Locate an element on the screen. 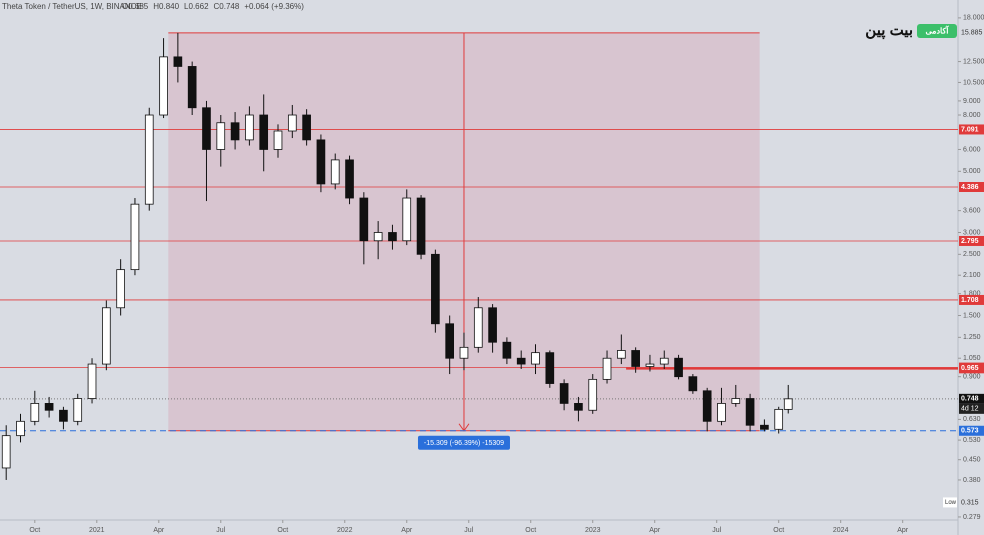 This screenshot has width=984, height=535. countdown: 4d 12 is located at coordinates (970, 409).